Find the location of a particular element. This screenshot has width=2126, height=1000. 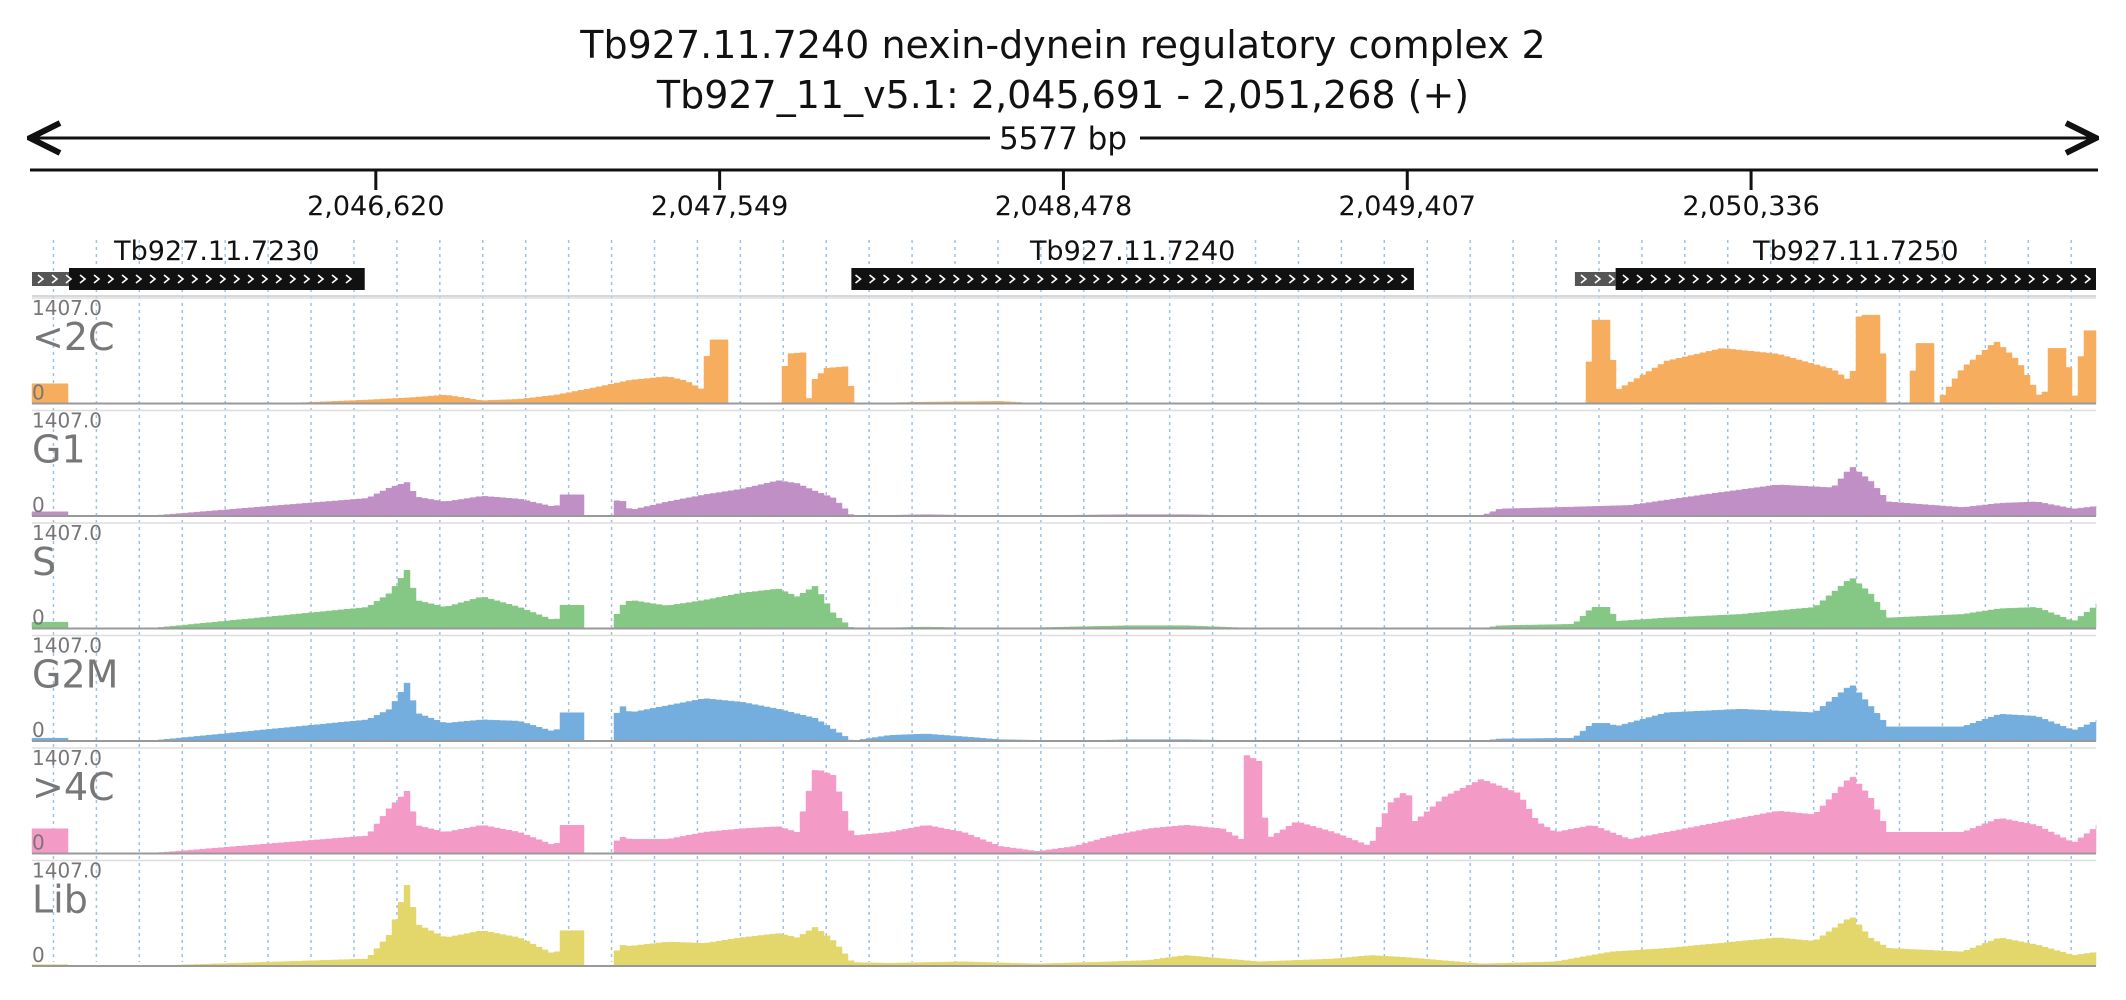

track-label: <2C is located at coordinates (73, 337).